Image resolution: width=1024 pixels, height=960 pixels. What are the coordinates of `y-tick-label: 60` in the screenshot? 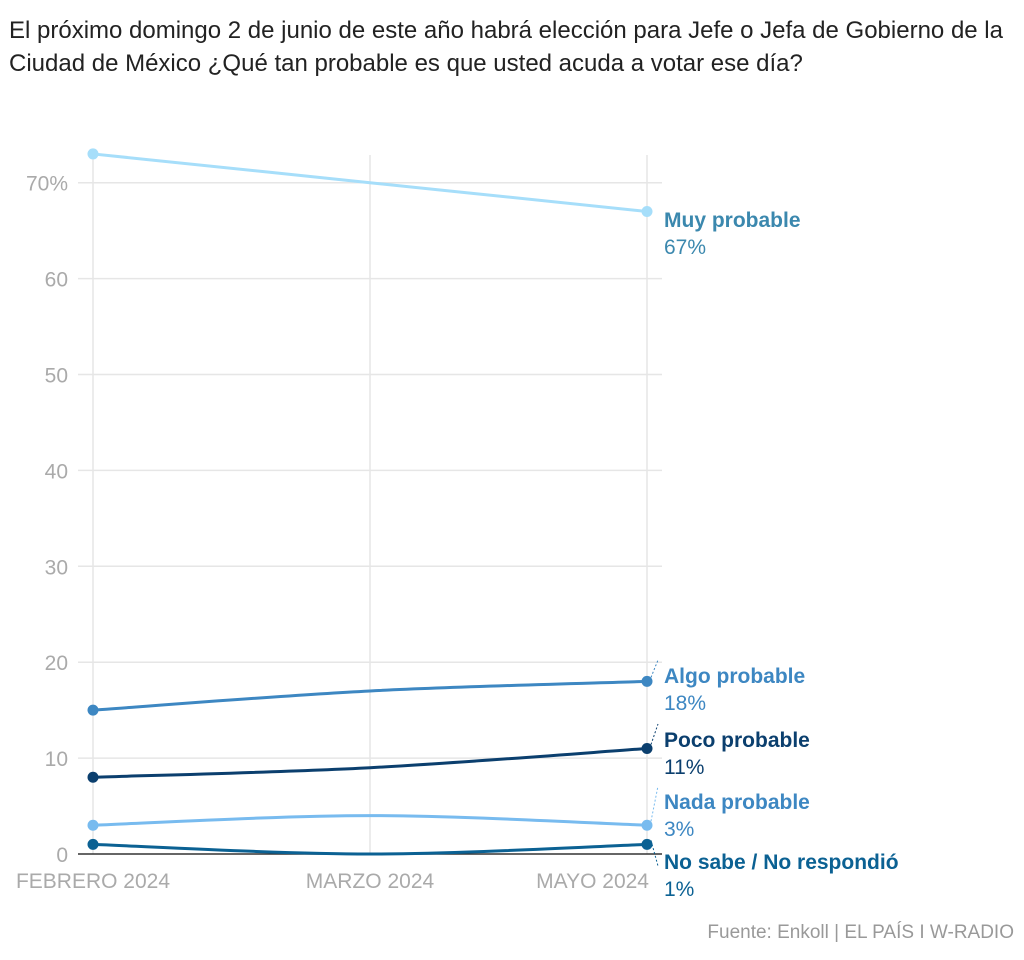 It's located at (56, 280).